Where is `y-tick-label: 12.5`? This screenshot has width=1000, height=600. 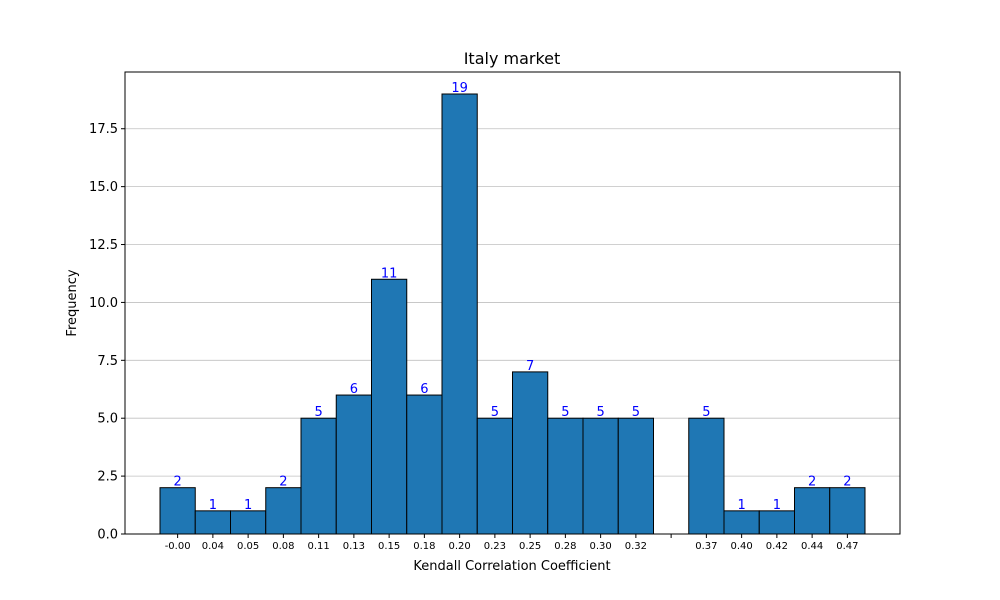
y-tick-label: 12.5 is located at coordinates (103, 245).